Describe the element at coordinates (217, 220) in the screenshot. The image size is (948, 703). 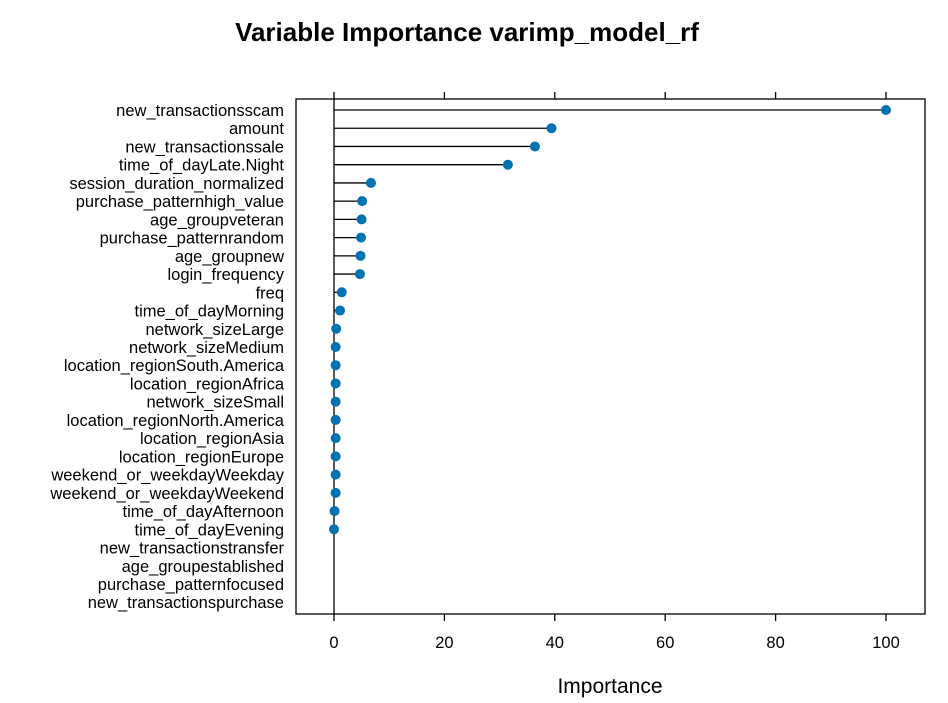
I see `y-category-label: age_groupveteran` at that location.